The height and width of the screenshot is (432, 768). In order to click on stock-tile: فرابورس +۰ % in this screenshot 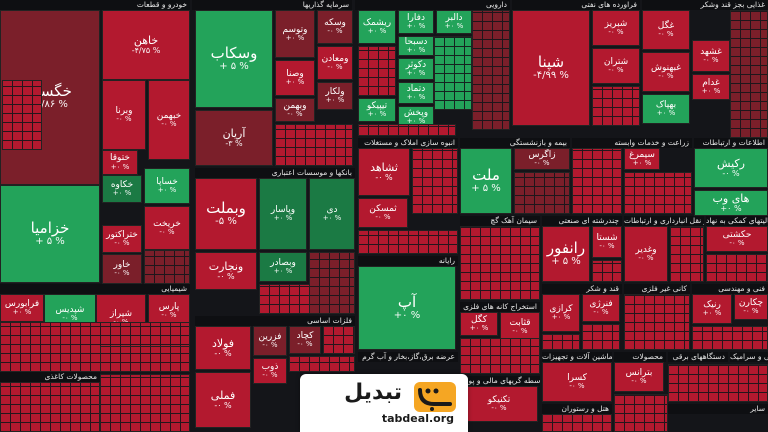, I will do `click(22, 308)`.